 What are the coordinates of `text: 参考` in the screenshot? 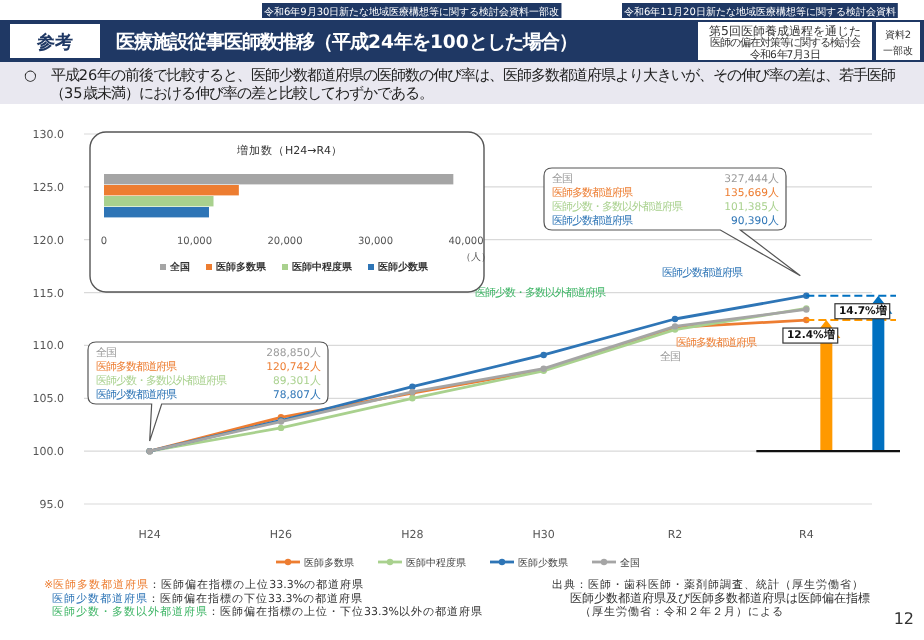 It's located at (54, 43).